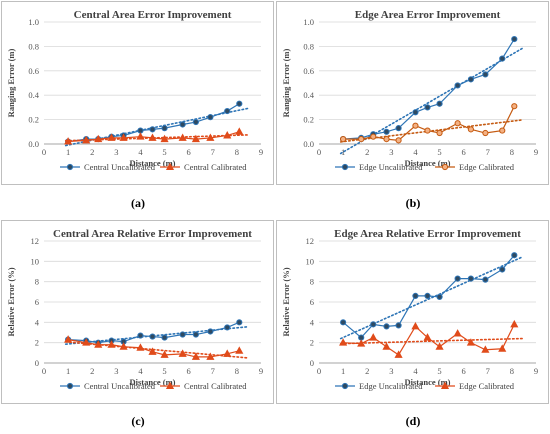  Describe the element at coordinates (428, 15) in the screenshot. I see `chart-title: Edge Area Error Improvement` at that location.